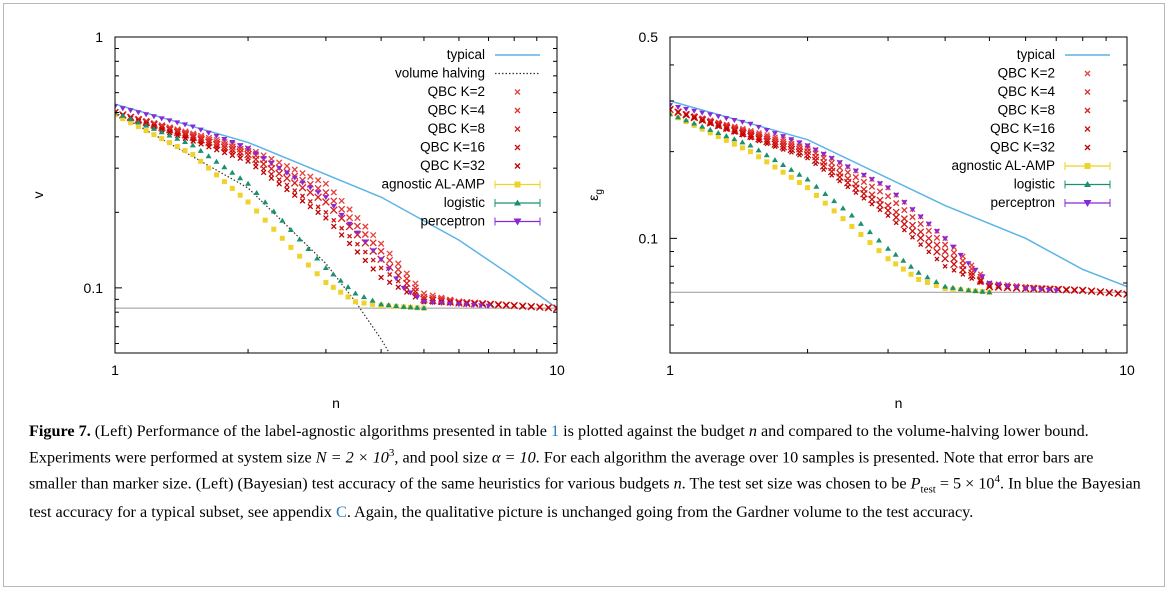 This screenshot has height=592, width=1170. I want to click on legend-label: typical, so click(1036, 54).